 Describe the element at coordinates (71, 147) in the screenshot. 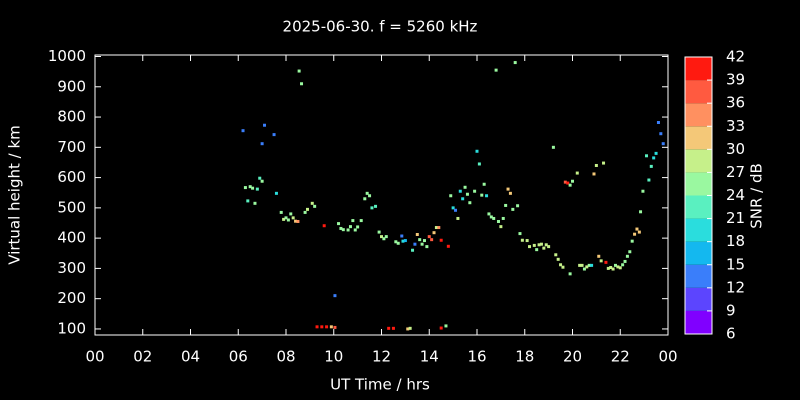

I see `y-tick-label: 700` at that location.